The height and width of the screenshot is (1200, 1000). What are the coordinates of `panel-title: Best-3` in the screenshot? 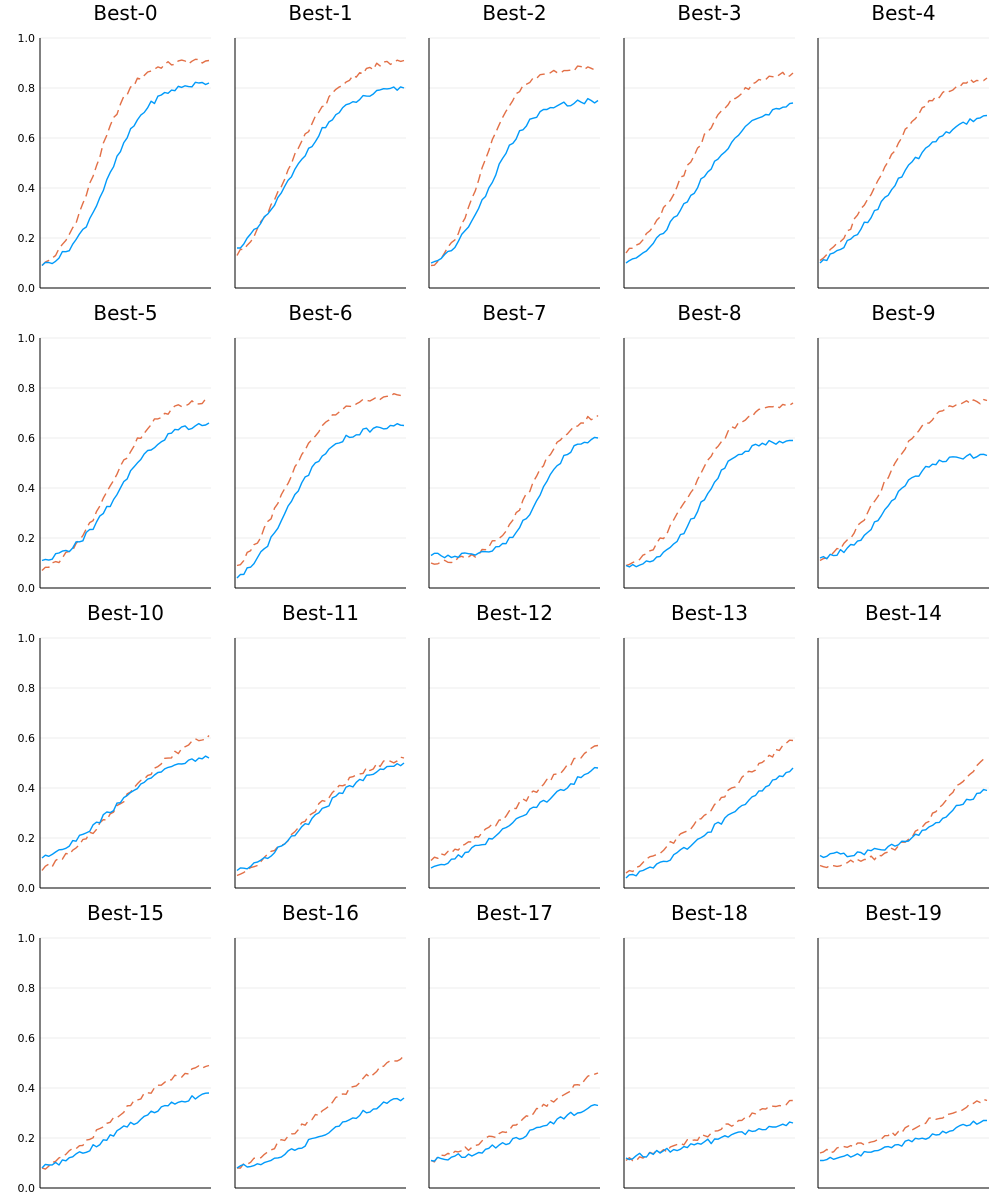 It's located at (709, 13).